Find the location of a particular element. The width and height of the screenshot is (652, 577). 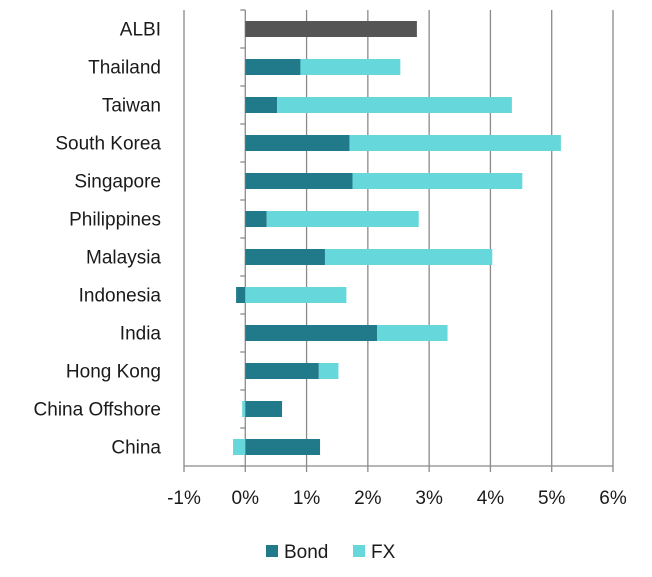

category-label: Singapore is located at coordinates (117, 182).